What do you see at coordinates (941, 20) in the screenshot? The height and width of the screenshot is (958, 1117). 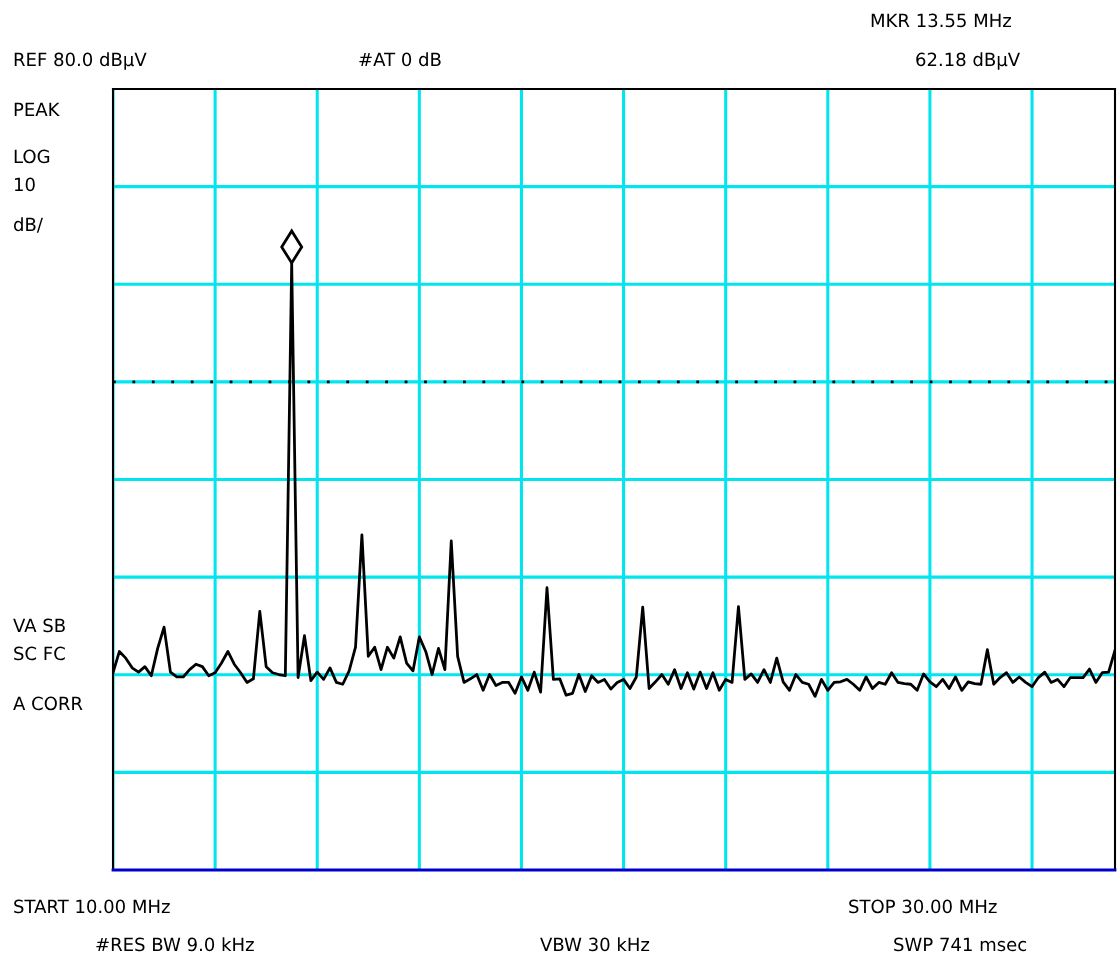 I see `text: MKR 13.55 MHz` at bounding box center [941, 20].